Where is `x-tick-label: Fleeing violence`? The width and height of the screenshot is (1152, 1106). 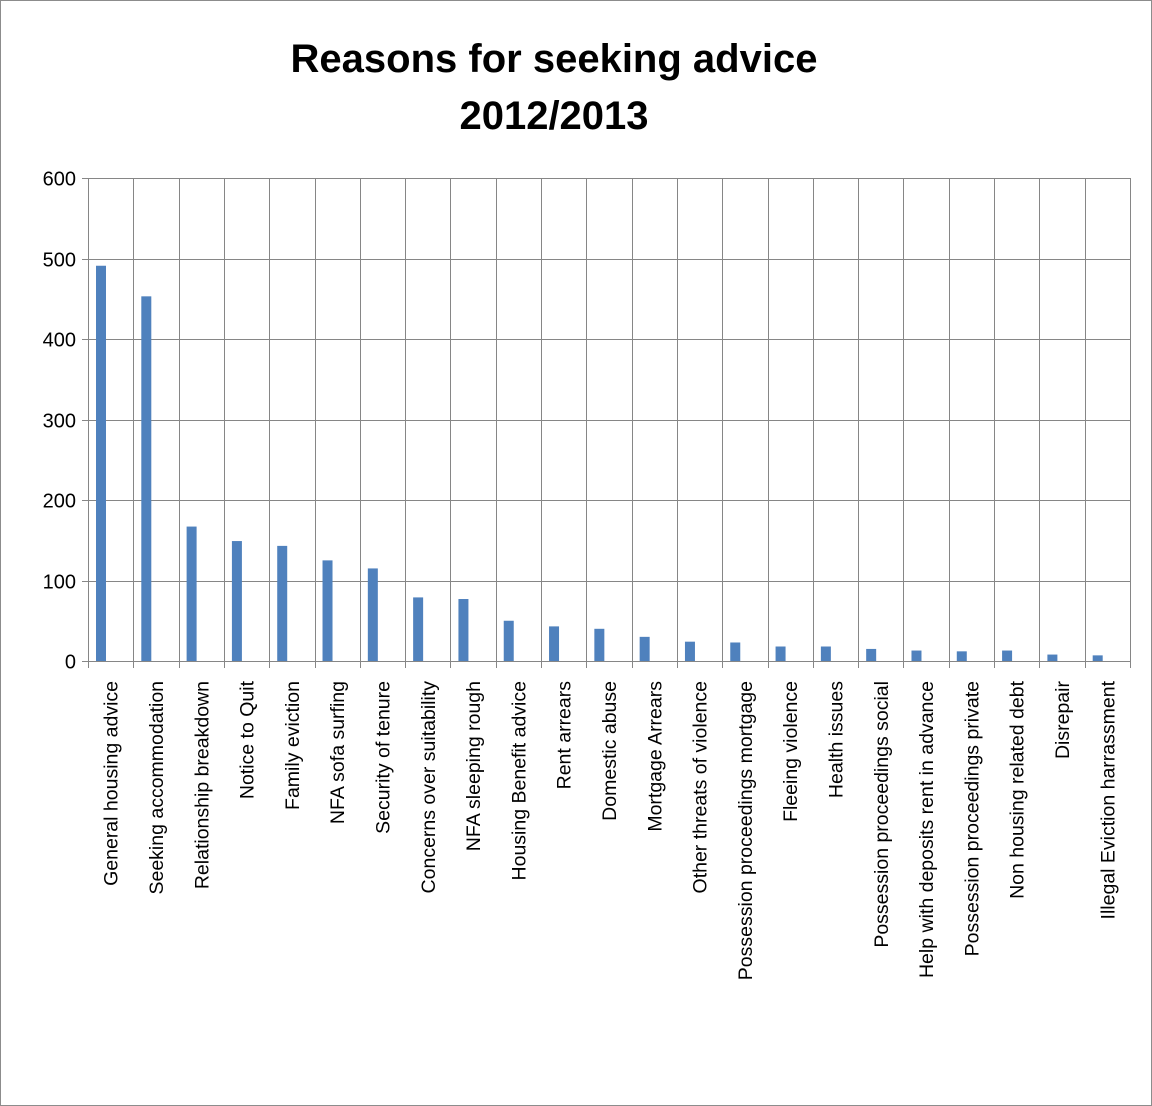 x-tick-label: Fleeing violence is located at coordinates (791, 751).